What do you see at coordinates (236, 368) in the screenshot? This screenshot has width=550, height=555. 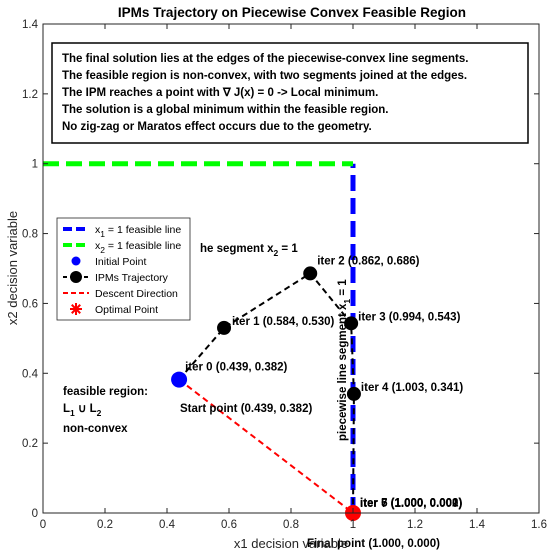 I see `iteration-label: iter 0 (0.439, 0.382)` at bounding box center [236, 368].